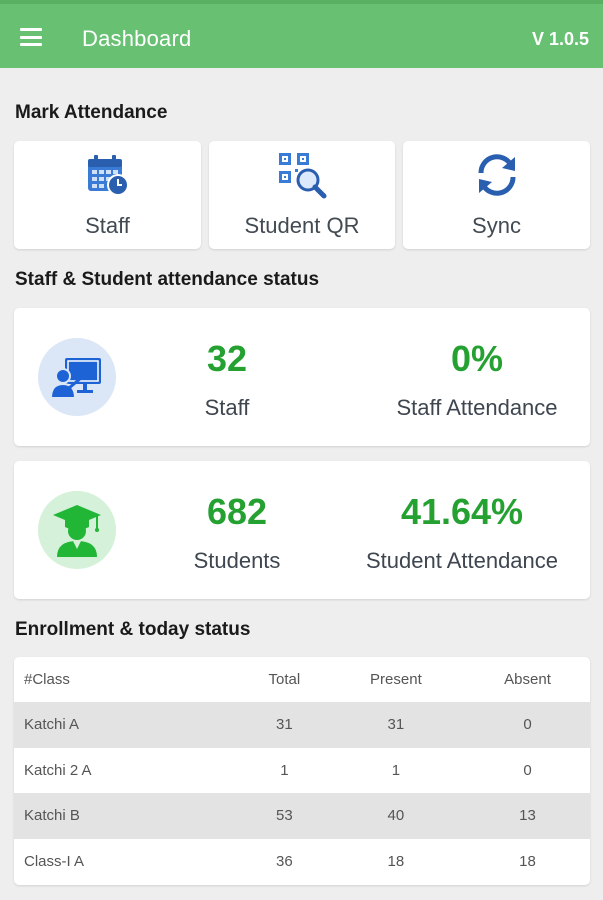  I want to click on hamburger-menu-icon, so click(31, 37).